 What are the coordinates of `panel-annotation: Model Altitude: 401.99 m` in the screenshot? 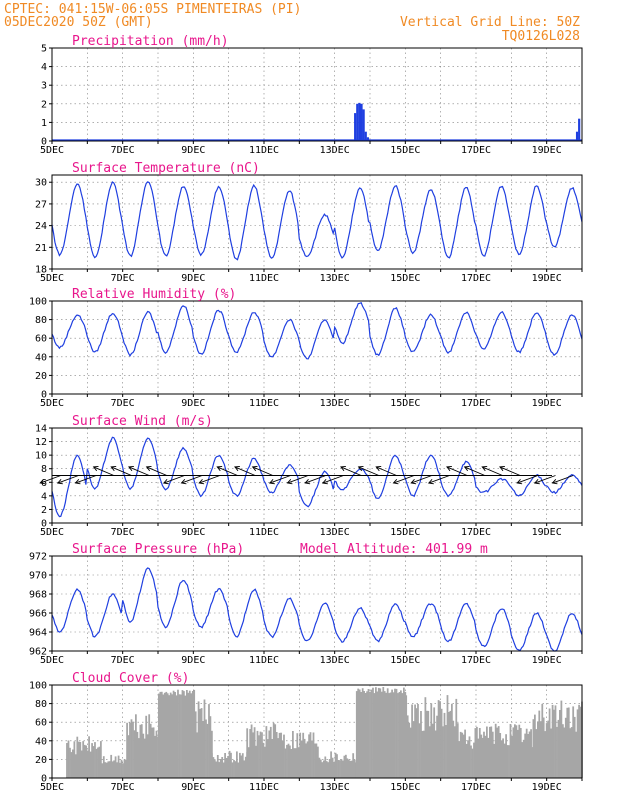 It's located at (394, 549).